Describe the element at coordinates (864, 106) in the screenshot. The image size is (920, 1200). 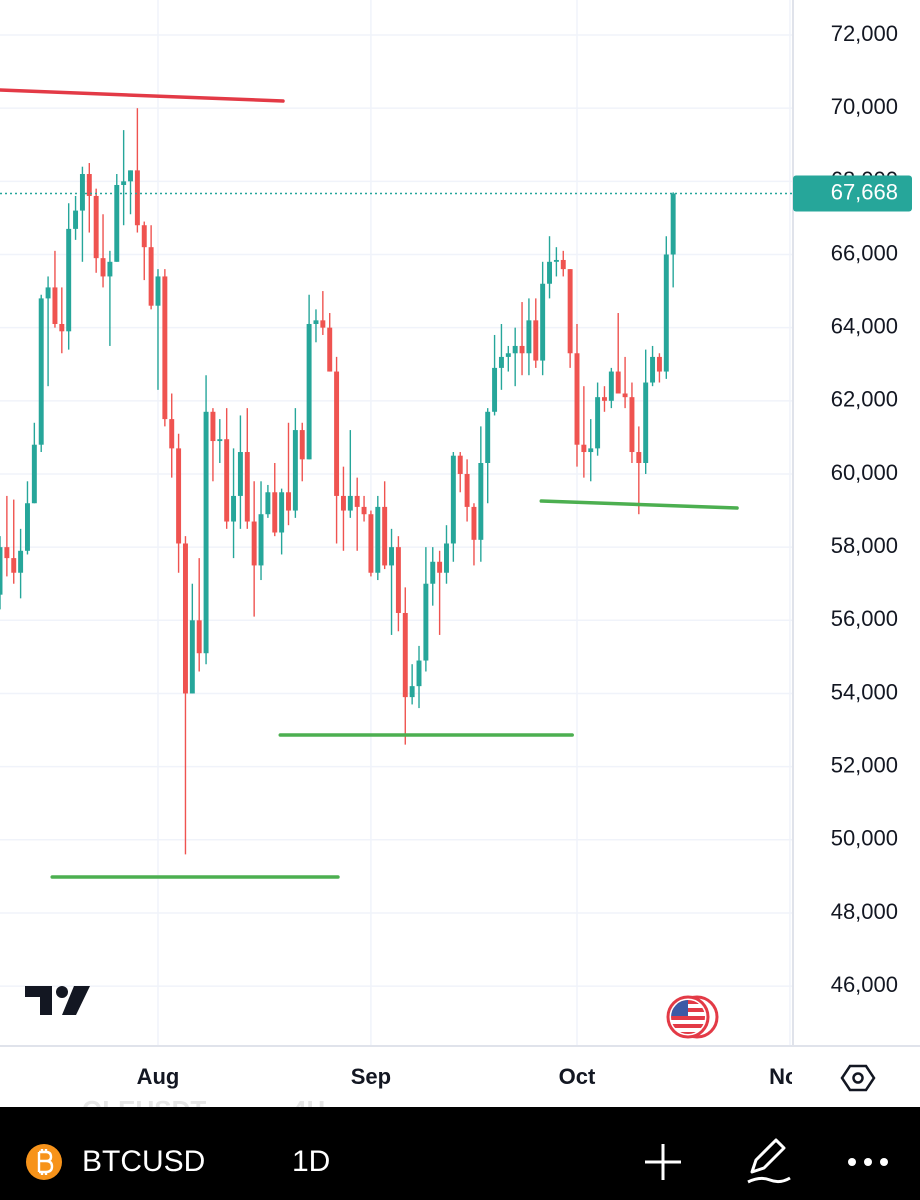
I see `y-tick-label: 70,000` at that location.